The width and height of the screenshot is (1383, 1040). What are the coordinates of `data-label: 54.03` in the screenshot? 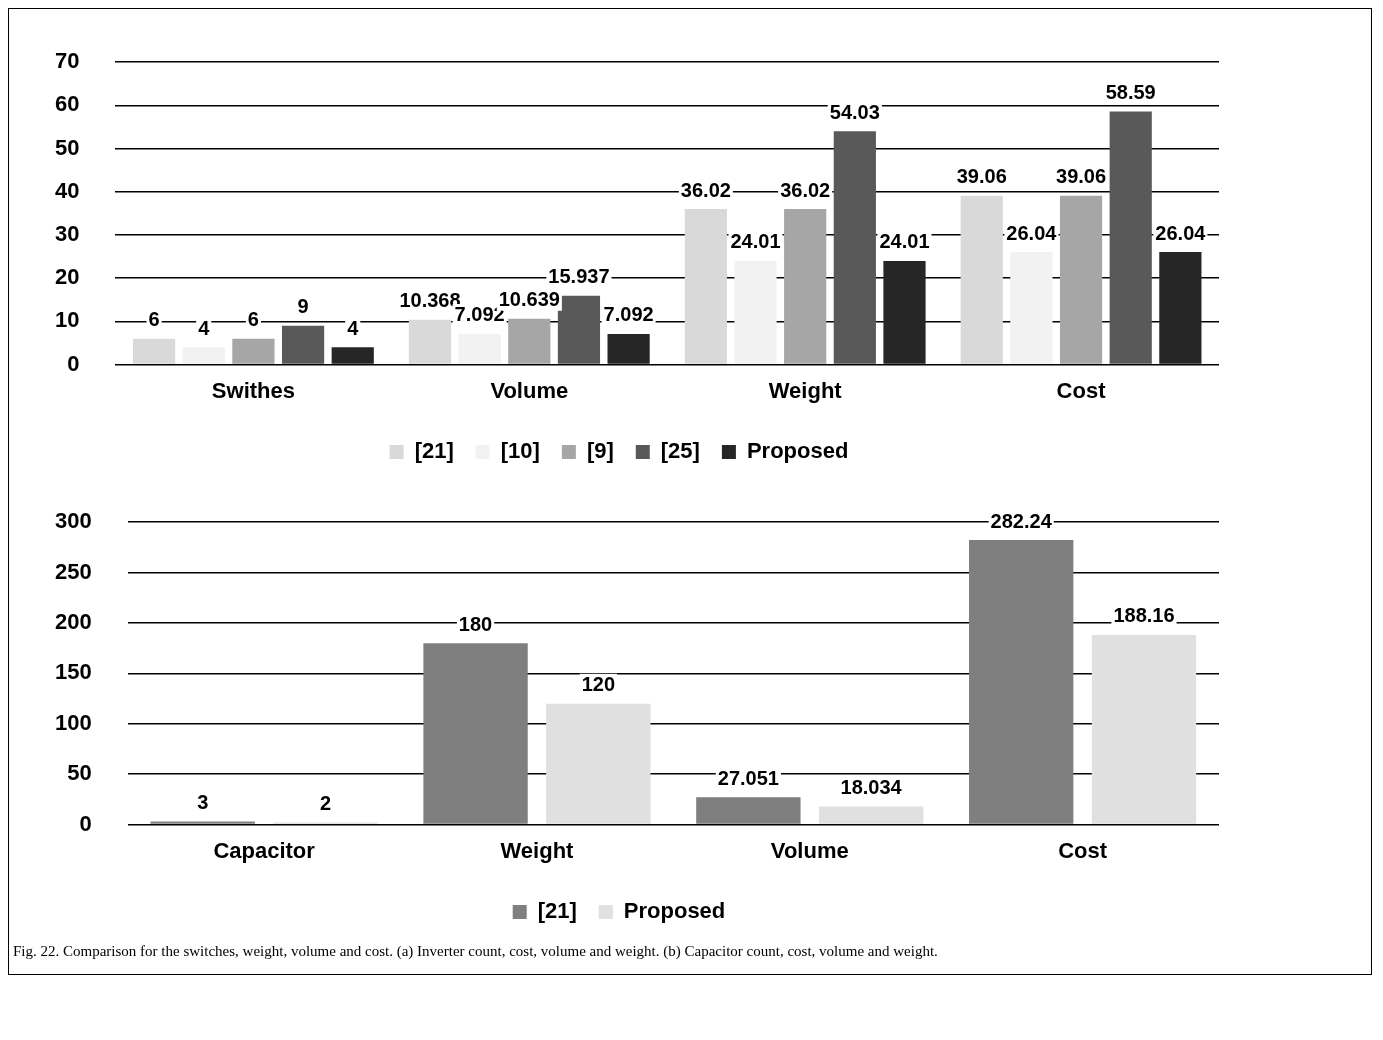 It's located at (854, 111).